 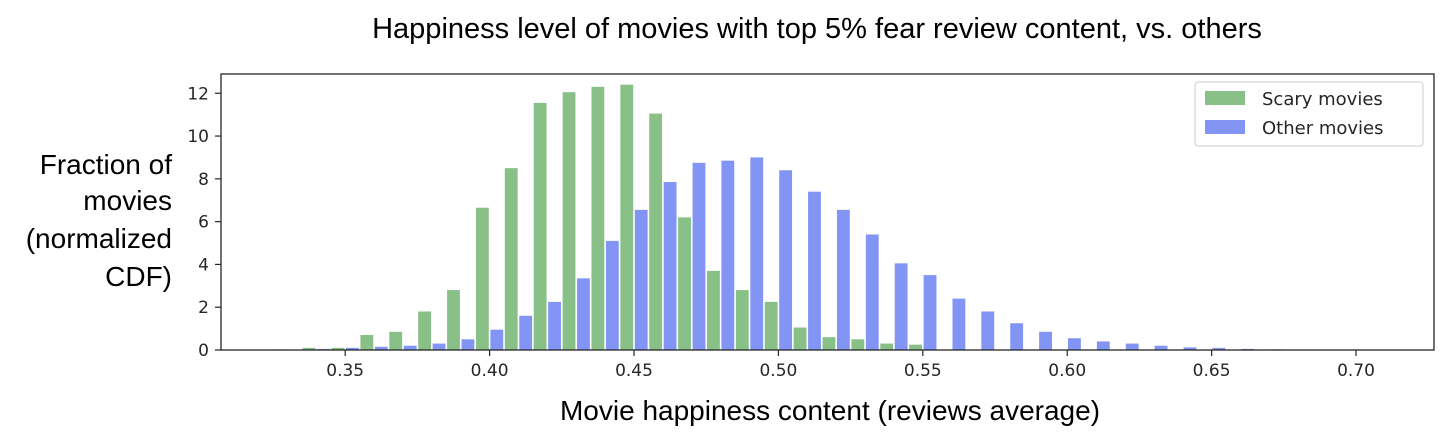 What do you see at coordinates (106, 164) in the screenshot?
I see `y-axis-label-line: Fraction of` at bounding box center [106, 164].